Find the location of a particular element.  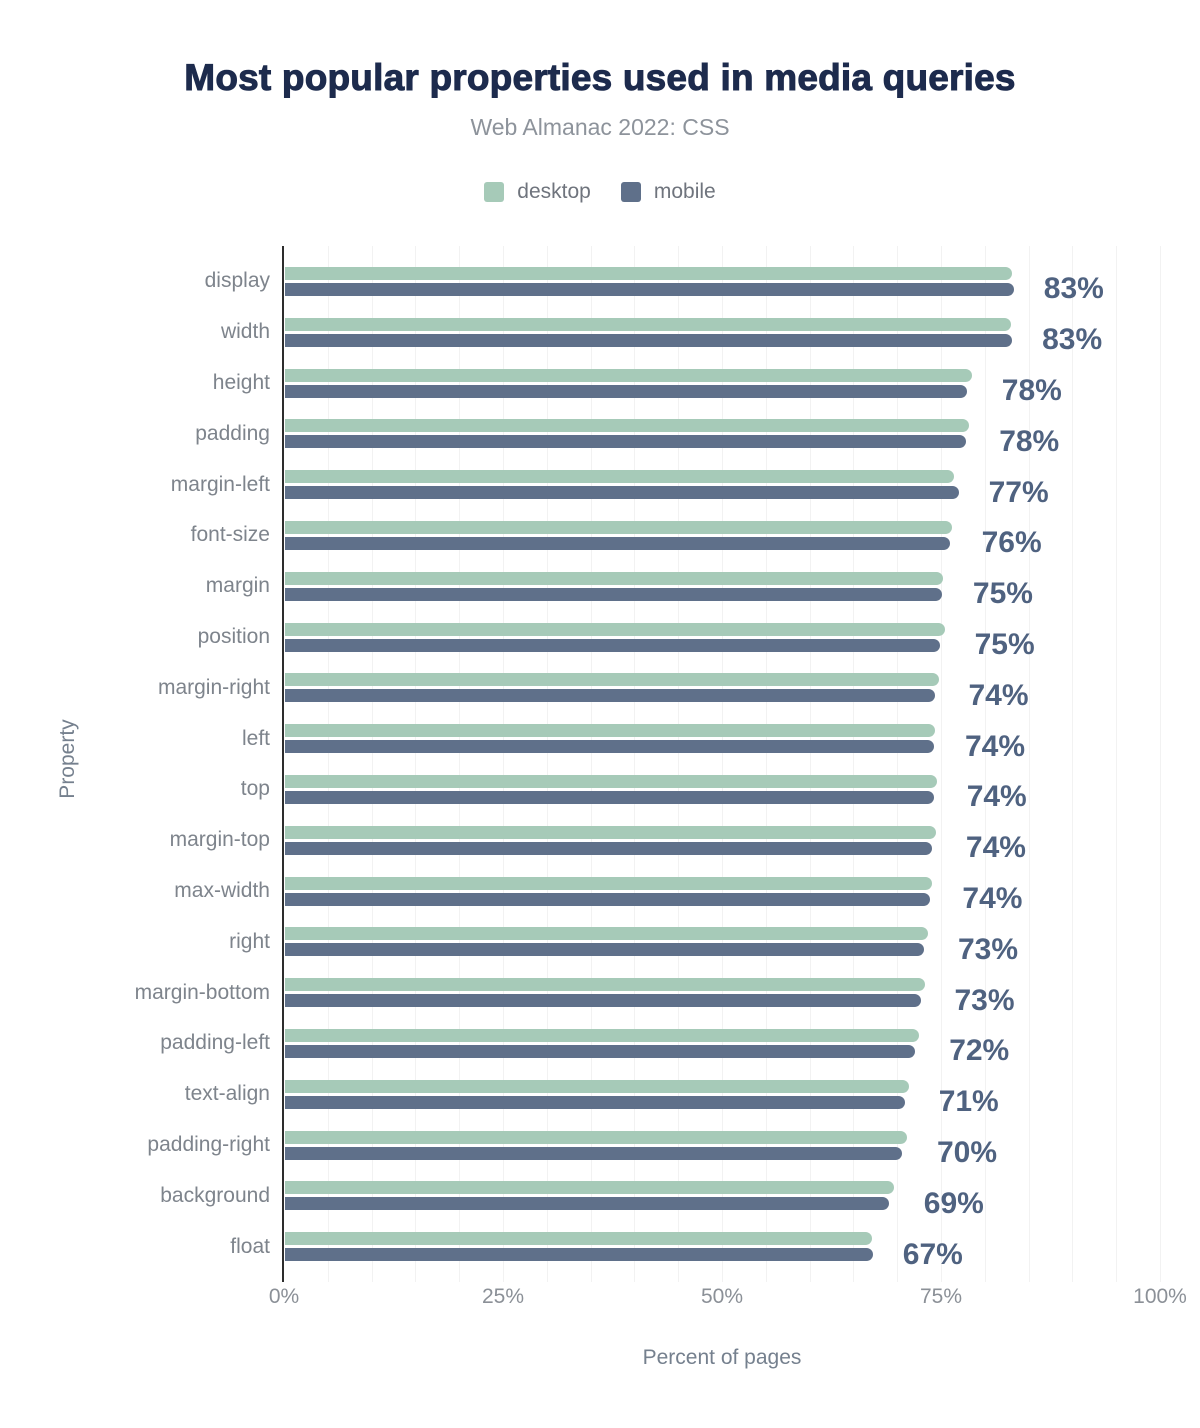

chart-row: margin-right 74% is located at coordinates (600, 688).